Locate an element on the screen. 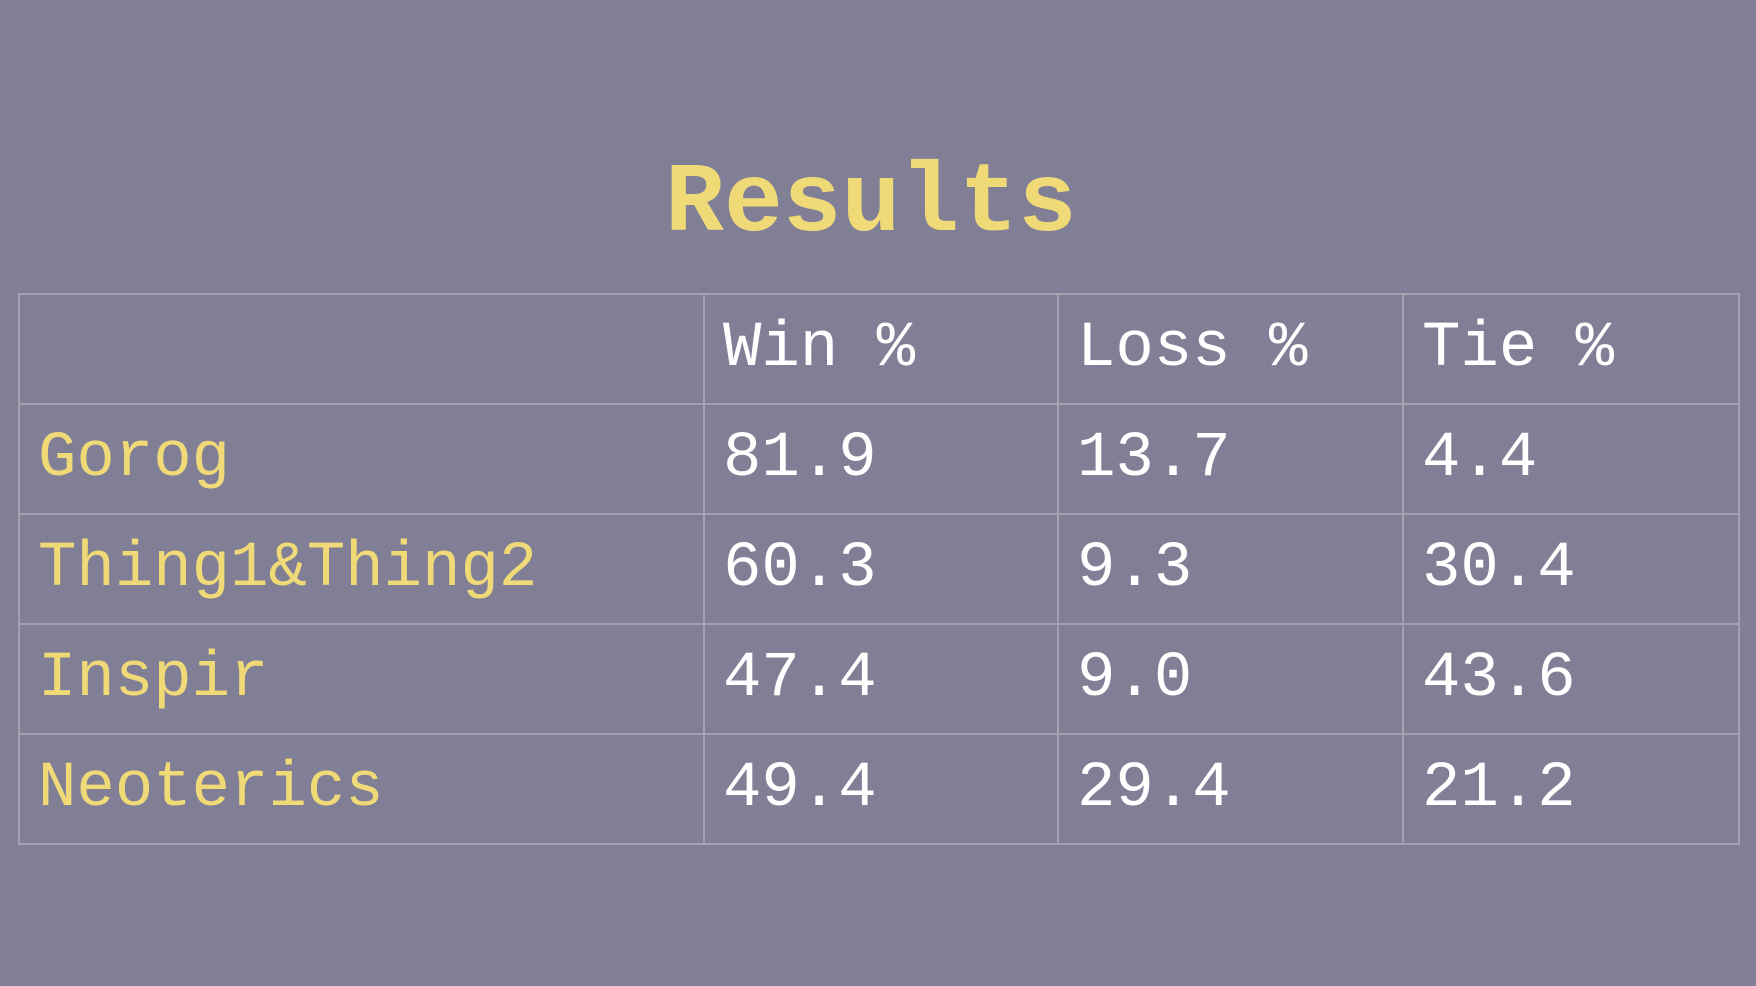 This screenshot has height=986, width=1756. win-cell: 60.3 is located at coordinates (881, 569).